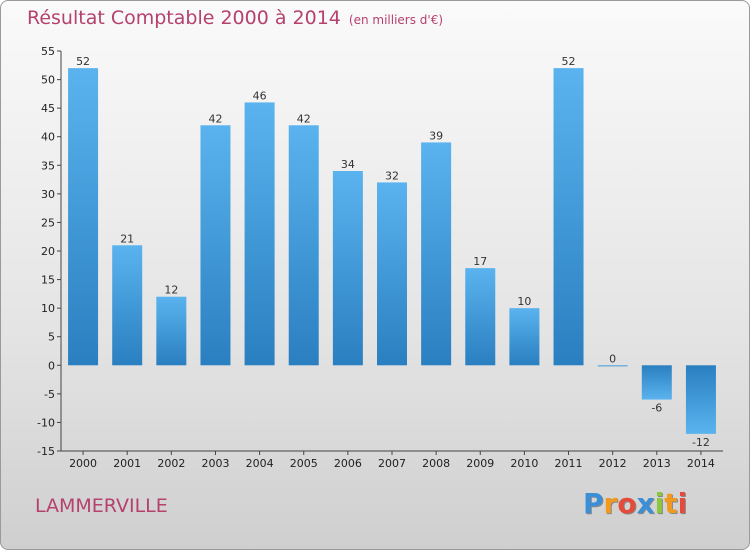 The image size is (750, 550). What do you see at coordinates (127, 463) in the screenshot?
I see `x-tick-label: 2001` at bounding box center [127, 463].